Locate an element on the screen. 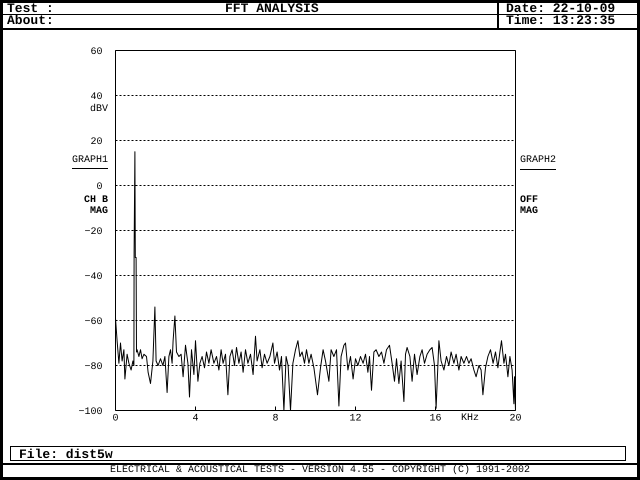 This screenshot has height=480, width=640. y-tick-label: 40 is located at coordinates (96, 97).